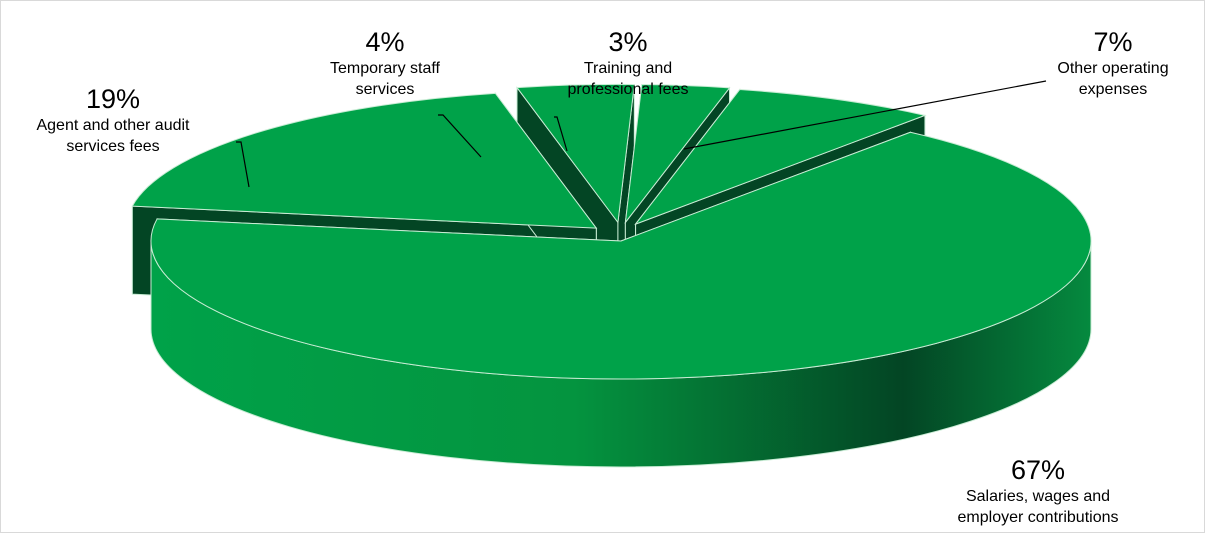 This screenshot has height=535, width=1207. What do you see at coordinates (112, 146) in the screenshot?
I see `slice-category-label-1-line-1: services fees` at bounding box center [112, 146].